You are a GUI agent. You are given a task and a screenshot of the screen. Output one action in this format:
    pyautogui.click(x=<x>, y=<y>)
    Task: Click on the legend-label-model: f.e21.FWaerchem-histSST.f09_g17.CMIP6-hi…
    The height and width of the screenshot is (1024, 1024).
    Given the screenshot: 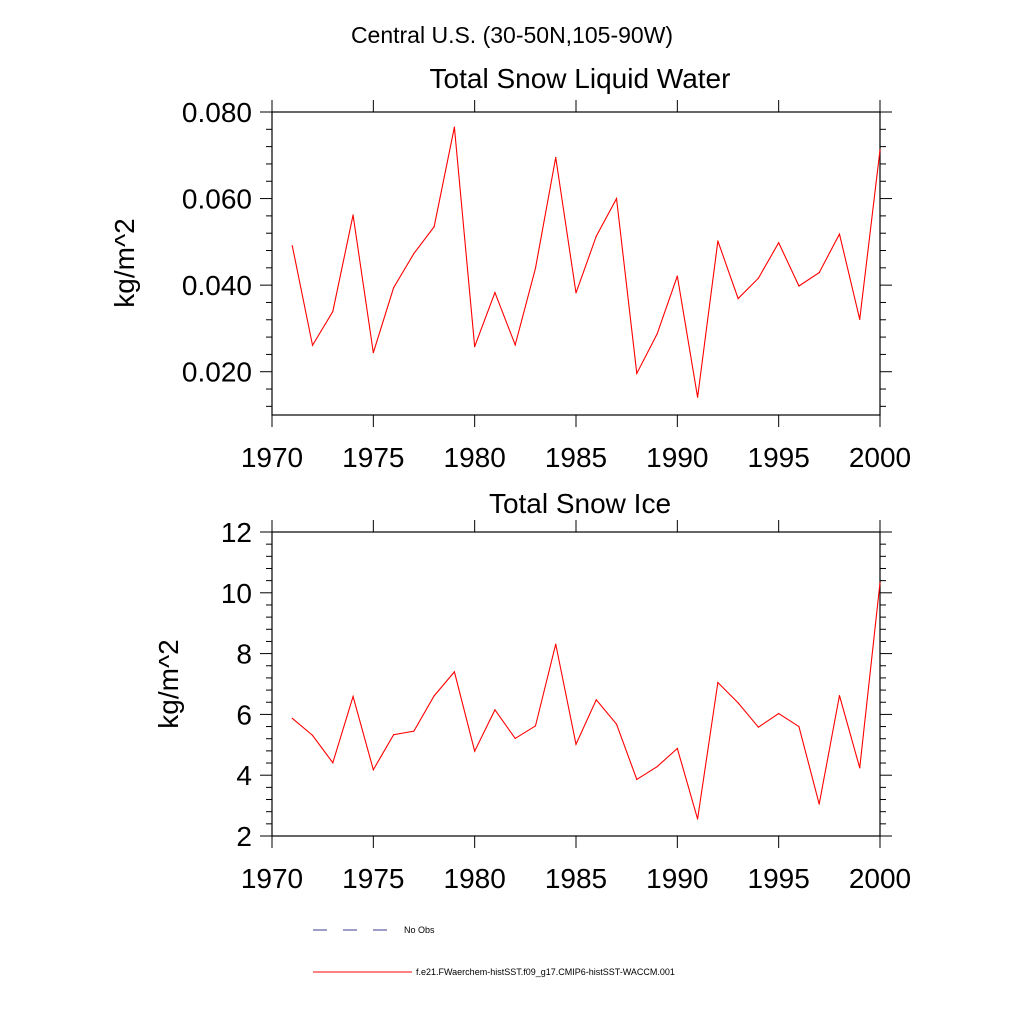 What is the action you would take?
    pyautogui.click(x=545, y=972)
    